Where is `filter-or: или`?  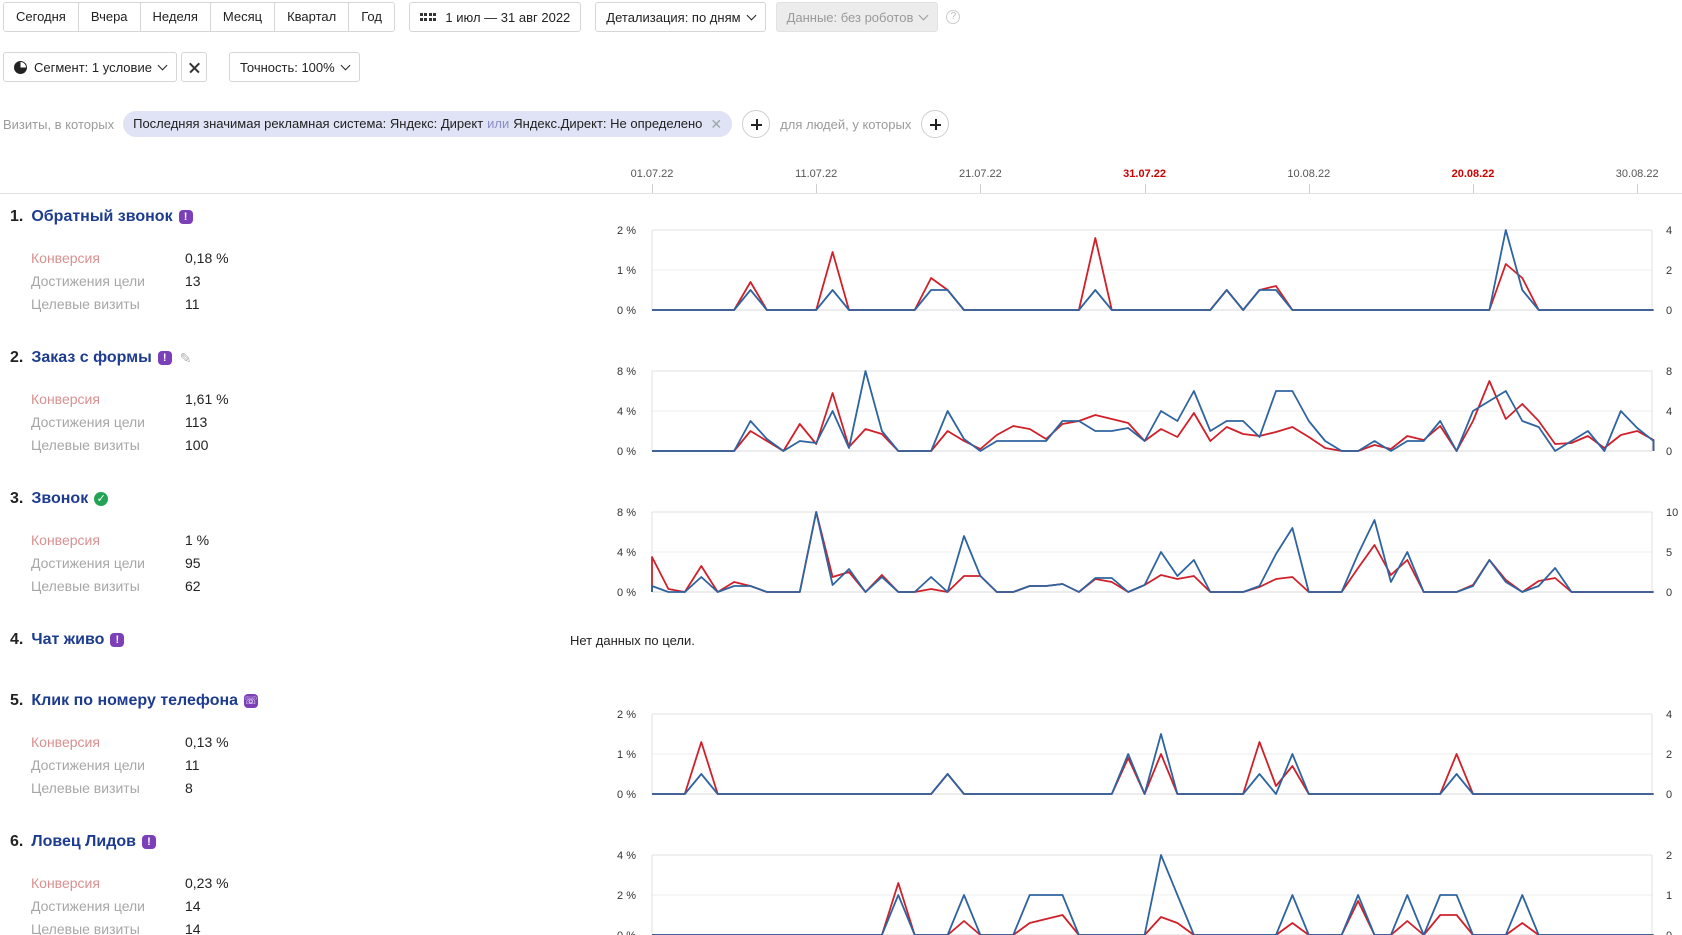 filter-or: или is located at coordinates (498, 123).